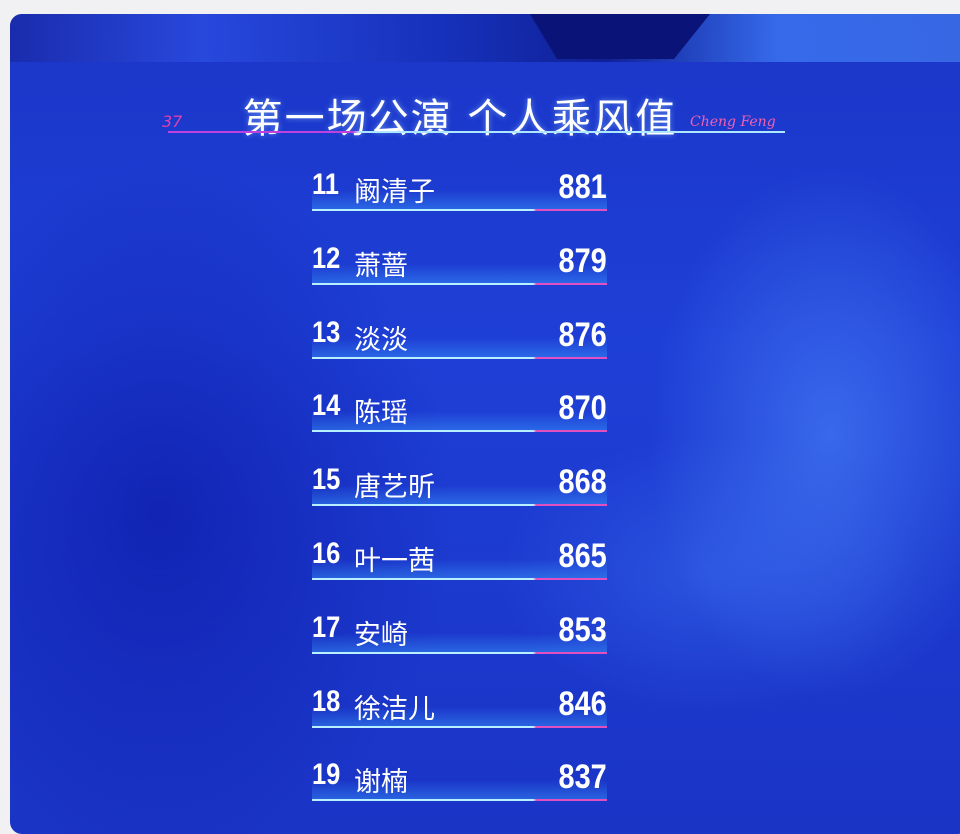 The image size is (960, 834). What do you see at coordinates (381, 414) in the screenshot?
I see `contestant-name: 陈瑶` at bounding box center [381, 414].